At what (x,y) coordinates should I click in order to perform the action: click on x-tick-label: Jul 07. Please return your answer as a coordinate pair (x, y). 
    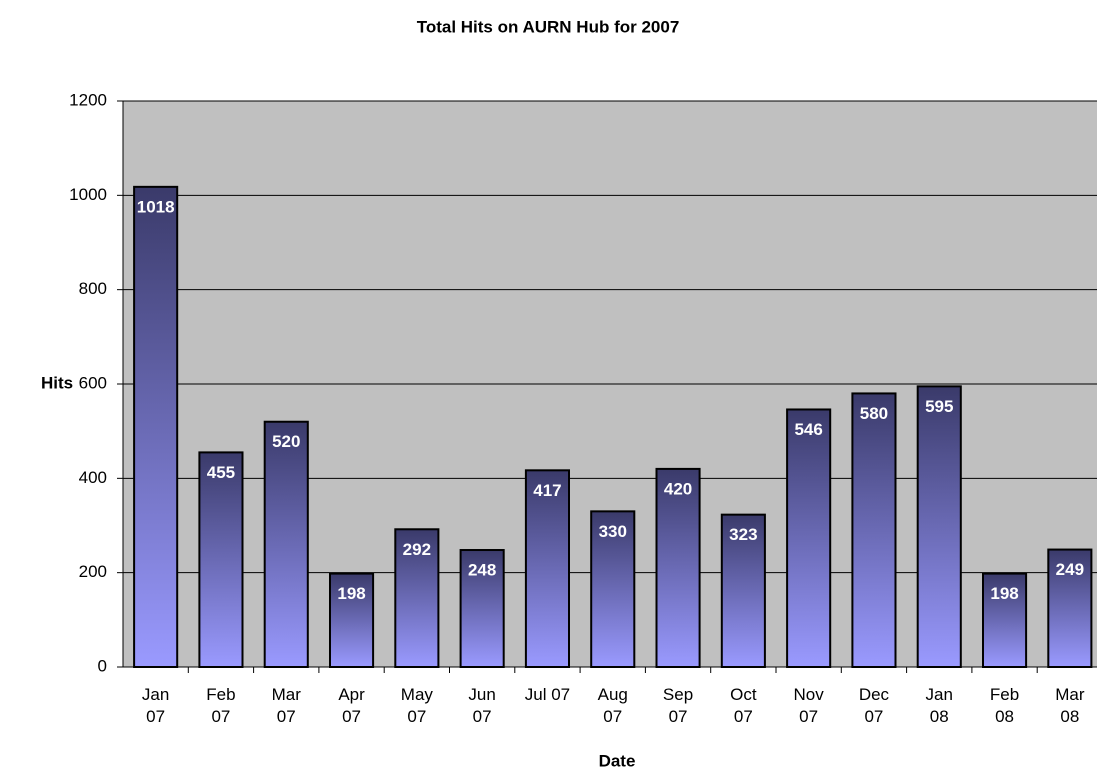
    Looking at the image, I should click on (547, 694).